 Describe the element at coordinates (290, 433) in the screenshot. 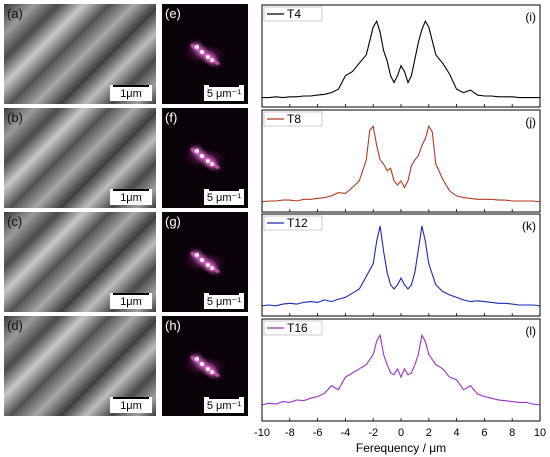

I see `x-tick-label: -8` at that location.